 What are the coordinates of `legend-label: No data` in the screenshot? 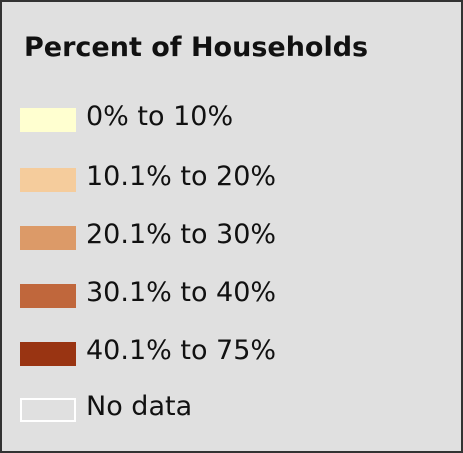 It's located at (139, 406).